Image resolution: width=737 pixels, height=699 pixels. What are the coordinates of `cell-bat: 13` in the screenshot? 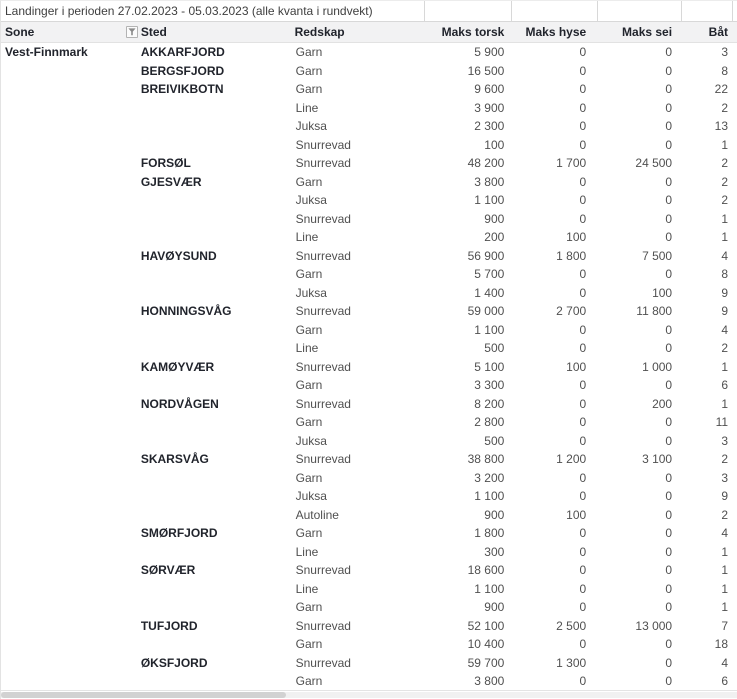 It's located at (721, 126).